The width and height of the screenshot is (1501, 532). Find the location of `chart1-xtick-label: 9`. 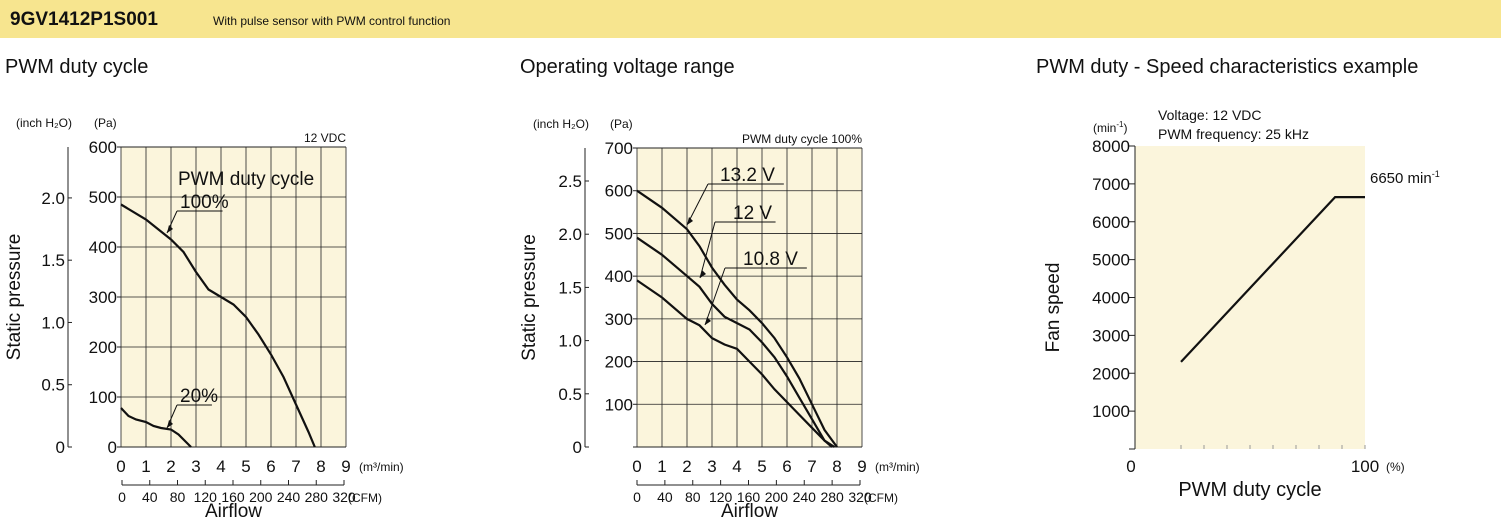

chart1-xtick-label: 9 is located at coordinates (345, 466).